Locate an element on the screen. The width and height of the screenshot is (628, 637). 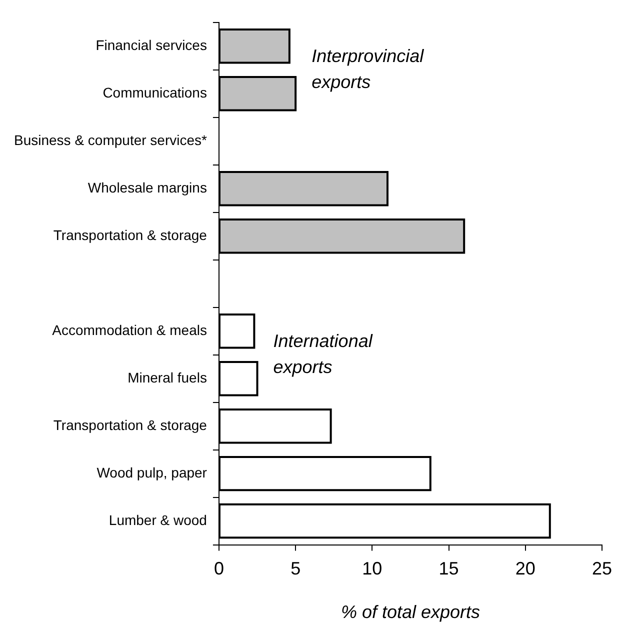
y-tick-label: Wood pulp, paper is located at coordinates (152, 472).